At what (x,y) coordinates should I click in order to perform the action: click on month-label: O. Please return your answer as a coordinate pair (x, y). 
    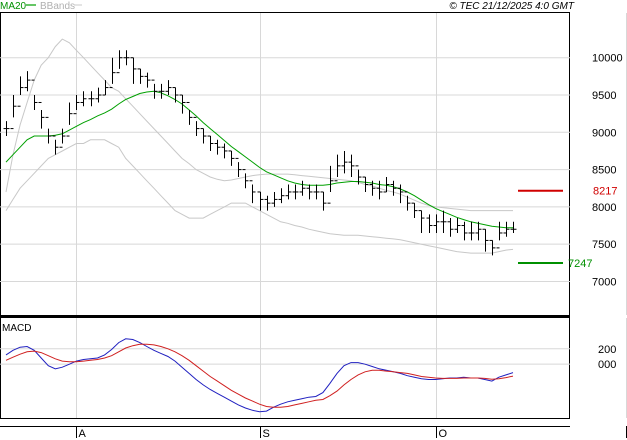
    Looking at the image, I should click on (443, 434).